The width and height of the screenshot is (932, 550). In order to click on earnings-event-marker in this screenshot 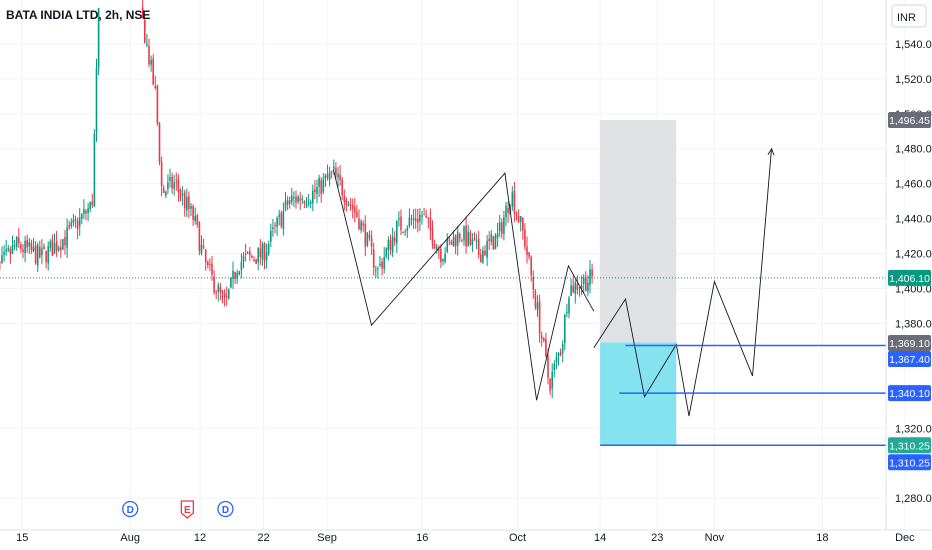, I will do `click(187, 509)`.